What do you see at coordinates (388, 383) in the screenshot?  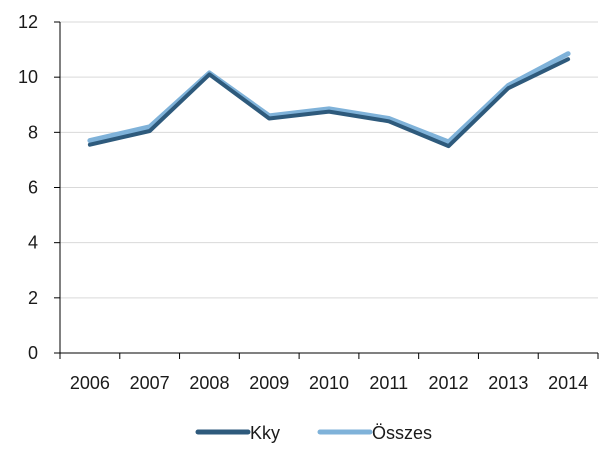 I see `x-tick-label: 2011` at bounding box center [388, 383].